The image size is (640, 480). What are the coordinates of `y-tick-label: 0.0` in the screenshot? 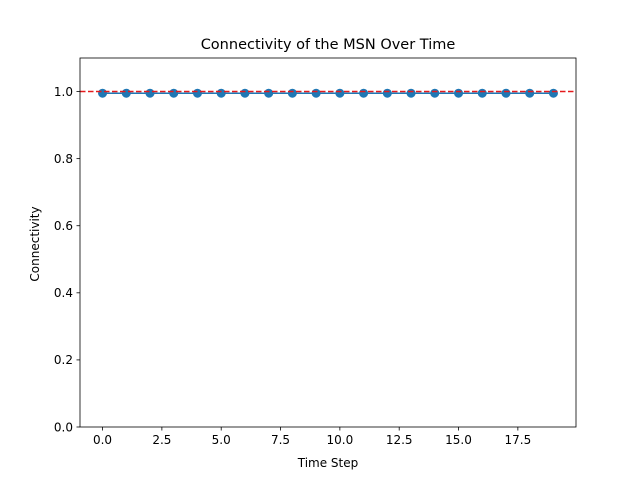 It's located at (63, 427).